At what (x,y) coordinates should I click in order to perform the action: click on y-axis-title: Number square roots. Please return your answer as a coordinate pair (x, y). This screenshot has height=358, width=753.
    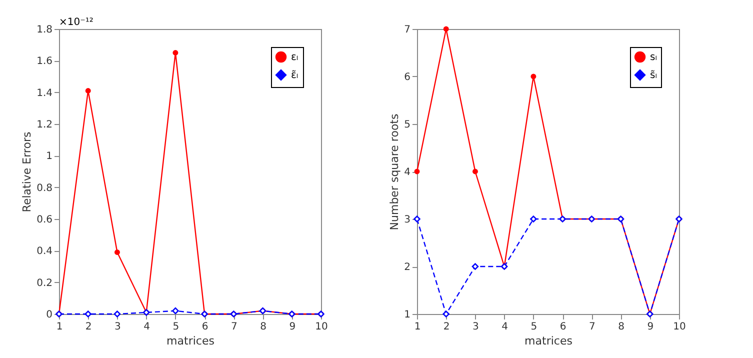
    Looking at the image, I should click on (395, 172).